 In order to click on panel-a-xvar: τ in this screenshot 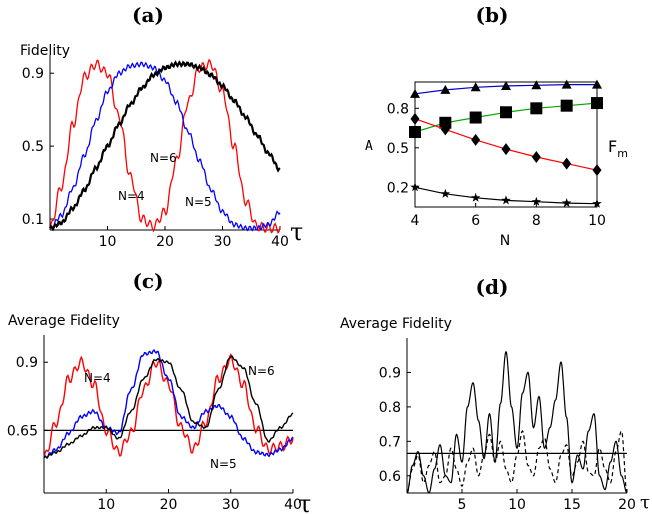, I will do `click(296, 232)`.